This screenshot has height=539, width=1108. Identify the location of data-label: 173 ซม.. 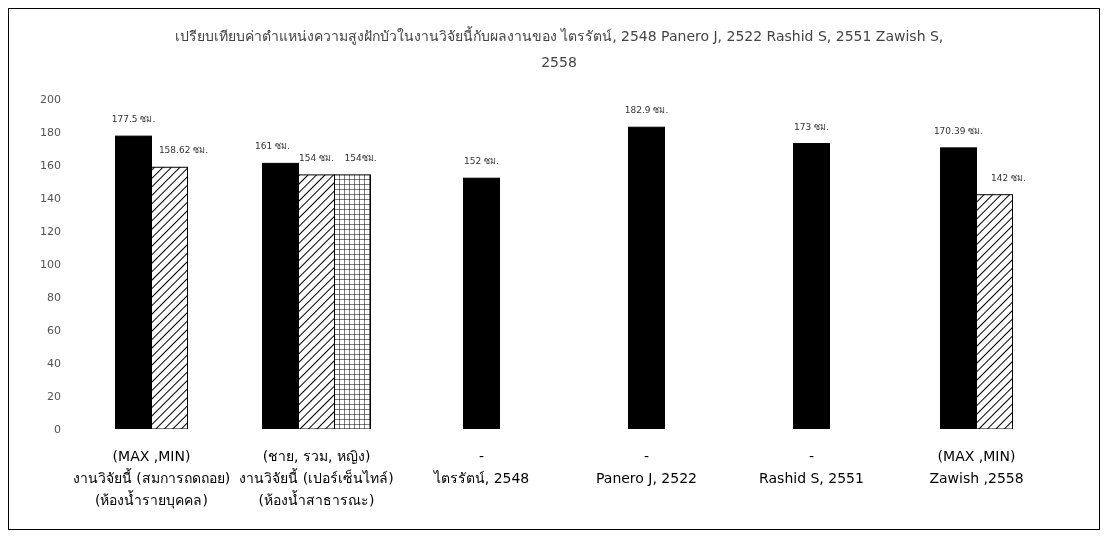
(811, 126).